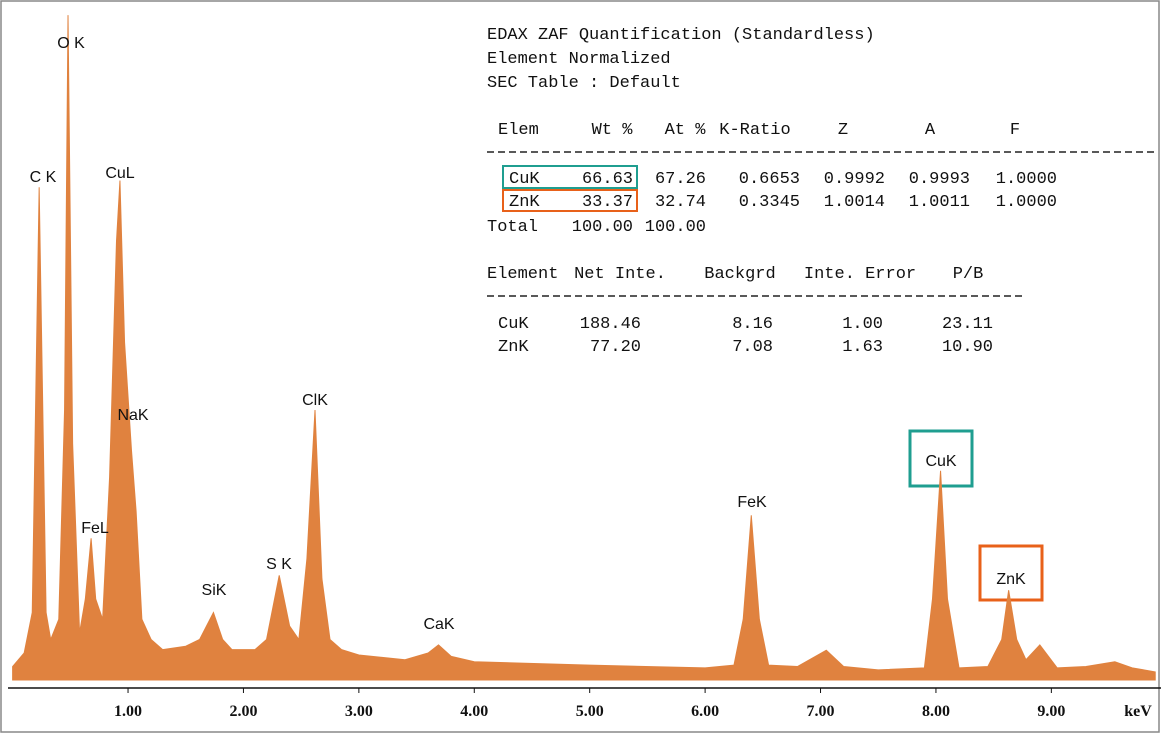 The height and width of the screenshot is (734, 1161). Describe the element at coordinates (940, 461) in the screenshot. I see `peak-label: CuK` at that location.